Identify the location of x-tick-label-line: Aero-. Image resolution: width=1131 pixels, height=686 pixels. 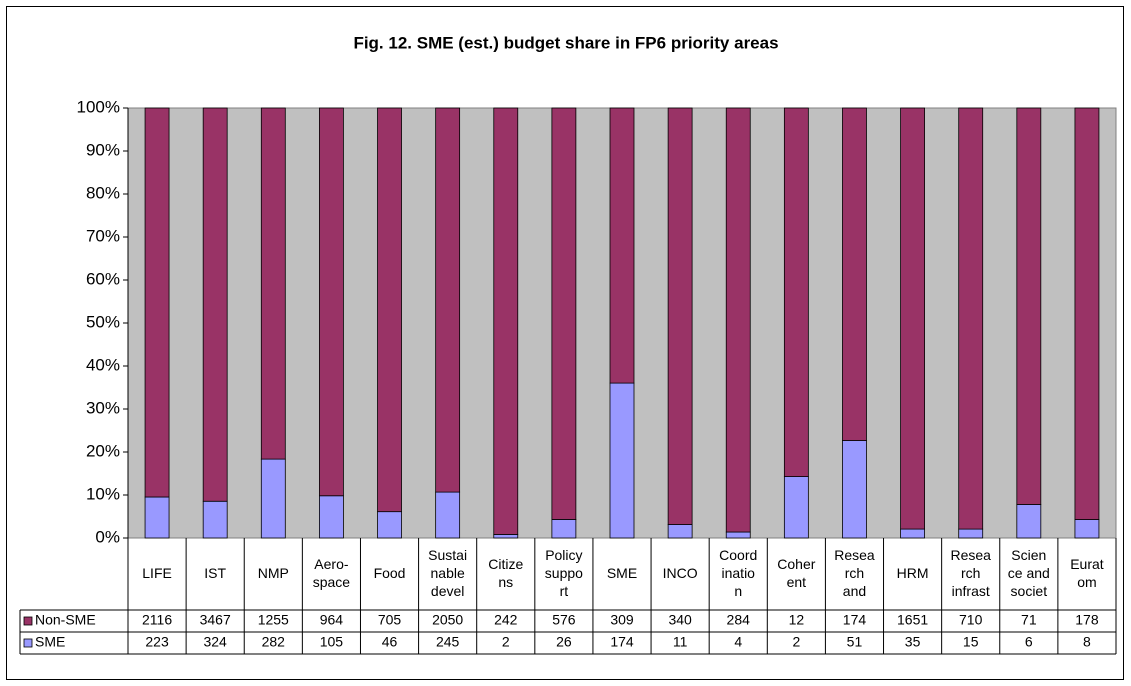
(331, 564).